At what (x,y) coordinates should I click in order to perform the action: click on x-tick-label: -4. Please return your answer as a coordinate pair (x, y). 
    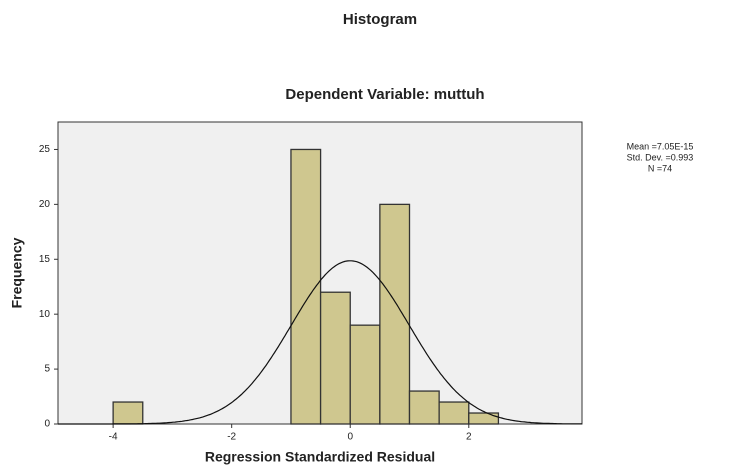
    Looking at the image, I should click on (113, 437).